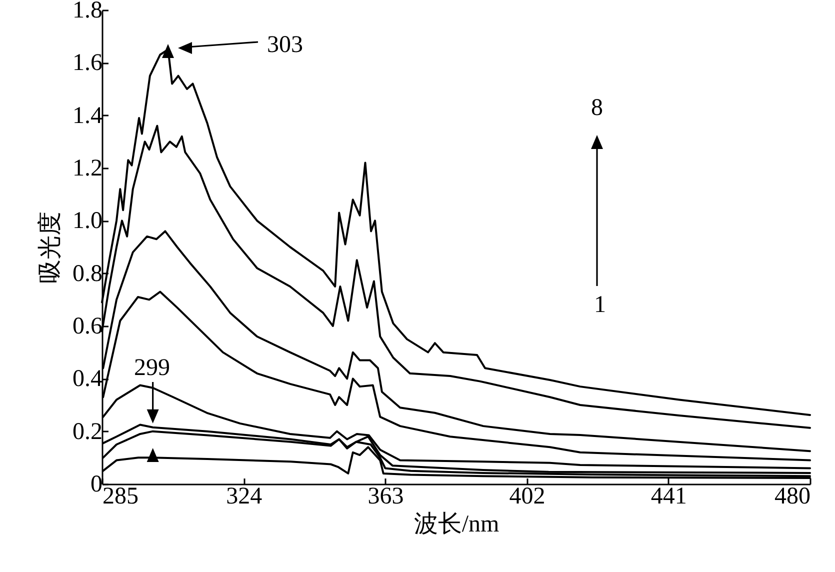 This screenshot has height=572, width=835. Describe the element at coordinates (87, 273) in the screenshot. I see `y-tick-label: 0.8` at that location.